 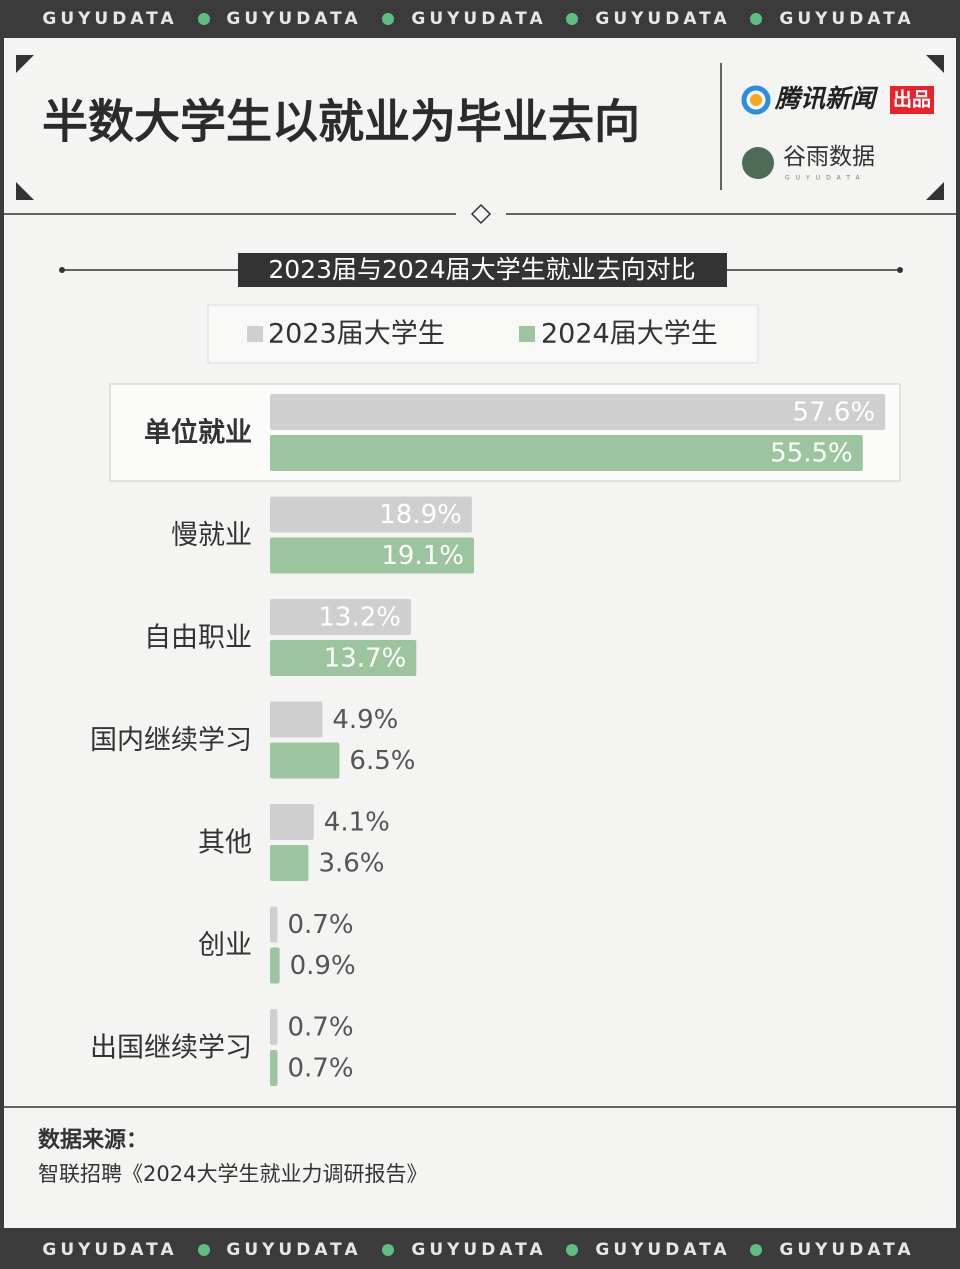 What do you see at coordinates (225, 945) in the screenshot?
I see `category-label: 创业` at bounding box center [225, 945].